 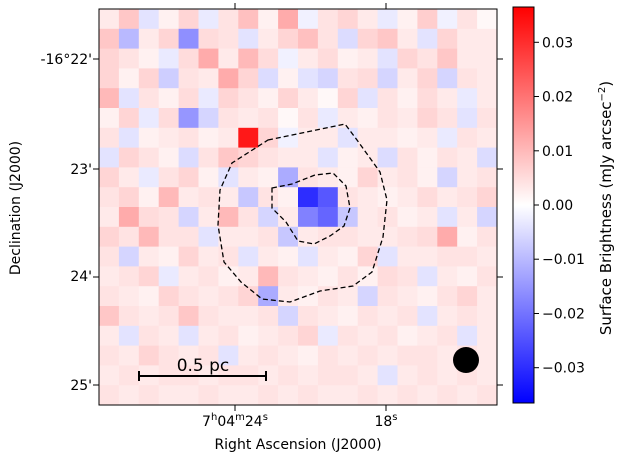 What do you see at coordinates (466, 360) in the screenshot?
I see `beam-marker` at bounding box center [466, 360].